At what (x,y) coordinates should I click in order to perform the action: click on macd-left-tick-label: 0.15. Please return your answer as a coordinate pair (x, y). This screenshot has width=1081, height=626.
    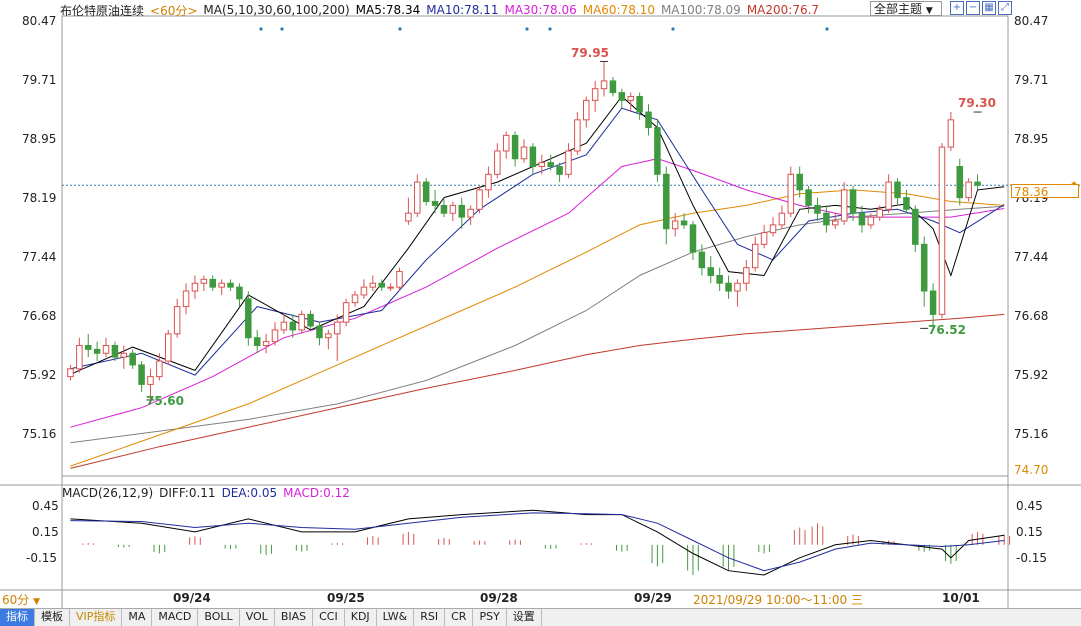
    Looking at the image, I should click on (45, 531).